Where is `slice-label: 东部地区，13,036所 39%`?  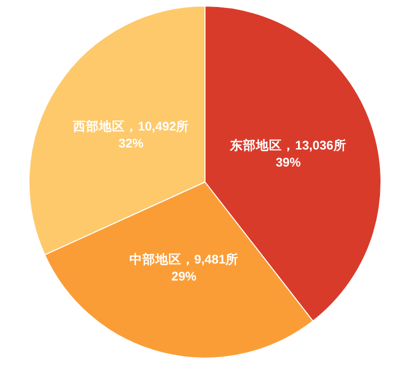
slice-label: 东部地区，13,036所 39% is located at coordinates (287, 153).